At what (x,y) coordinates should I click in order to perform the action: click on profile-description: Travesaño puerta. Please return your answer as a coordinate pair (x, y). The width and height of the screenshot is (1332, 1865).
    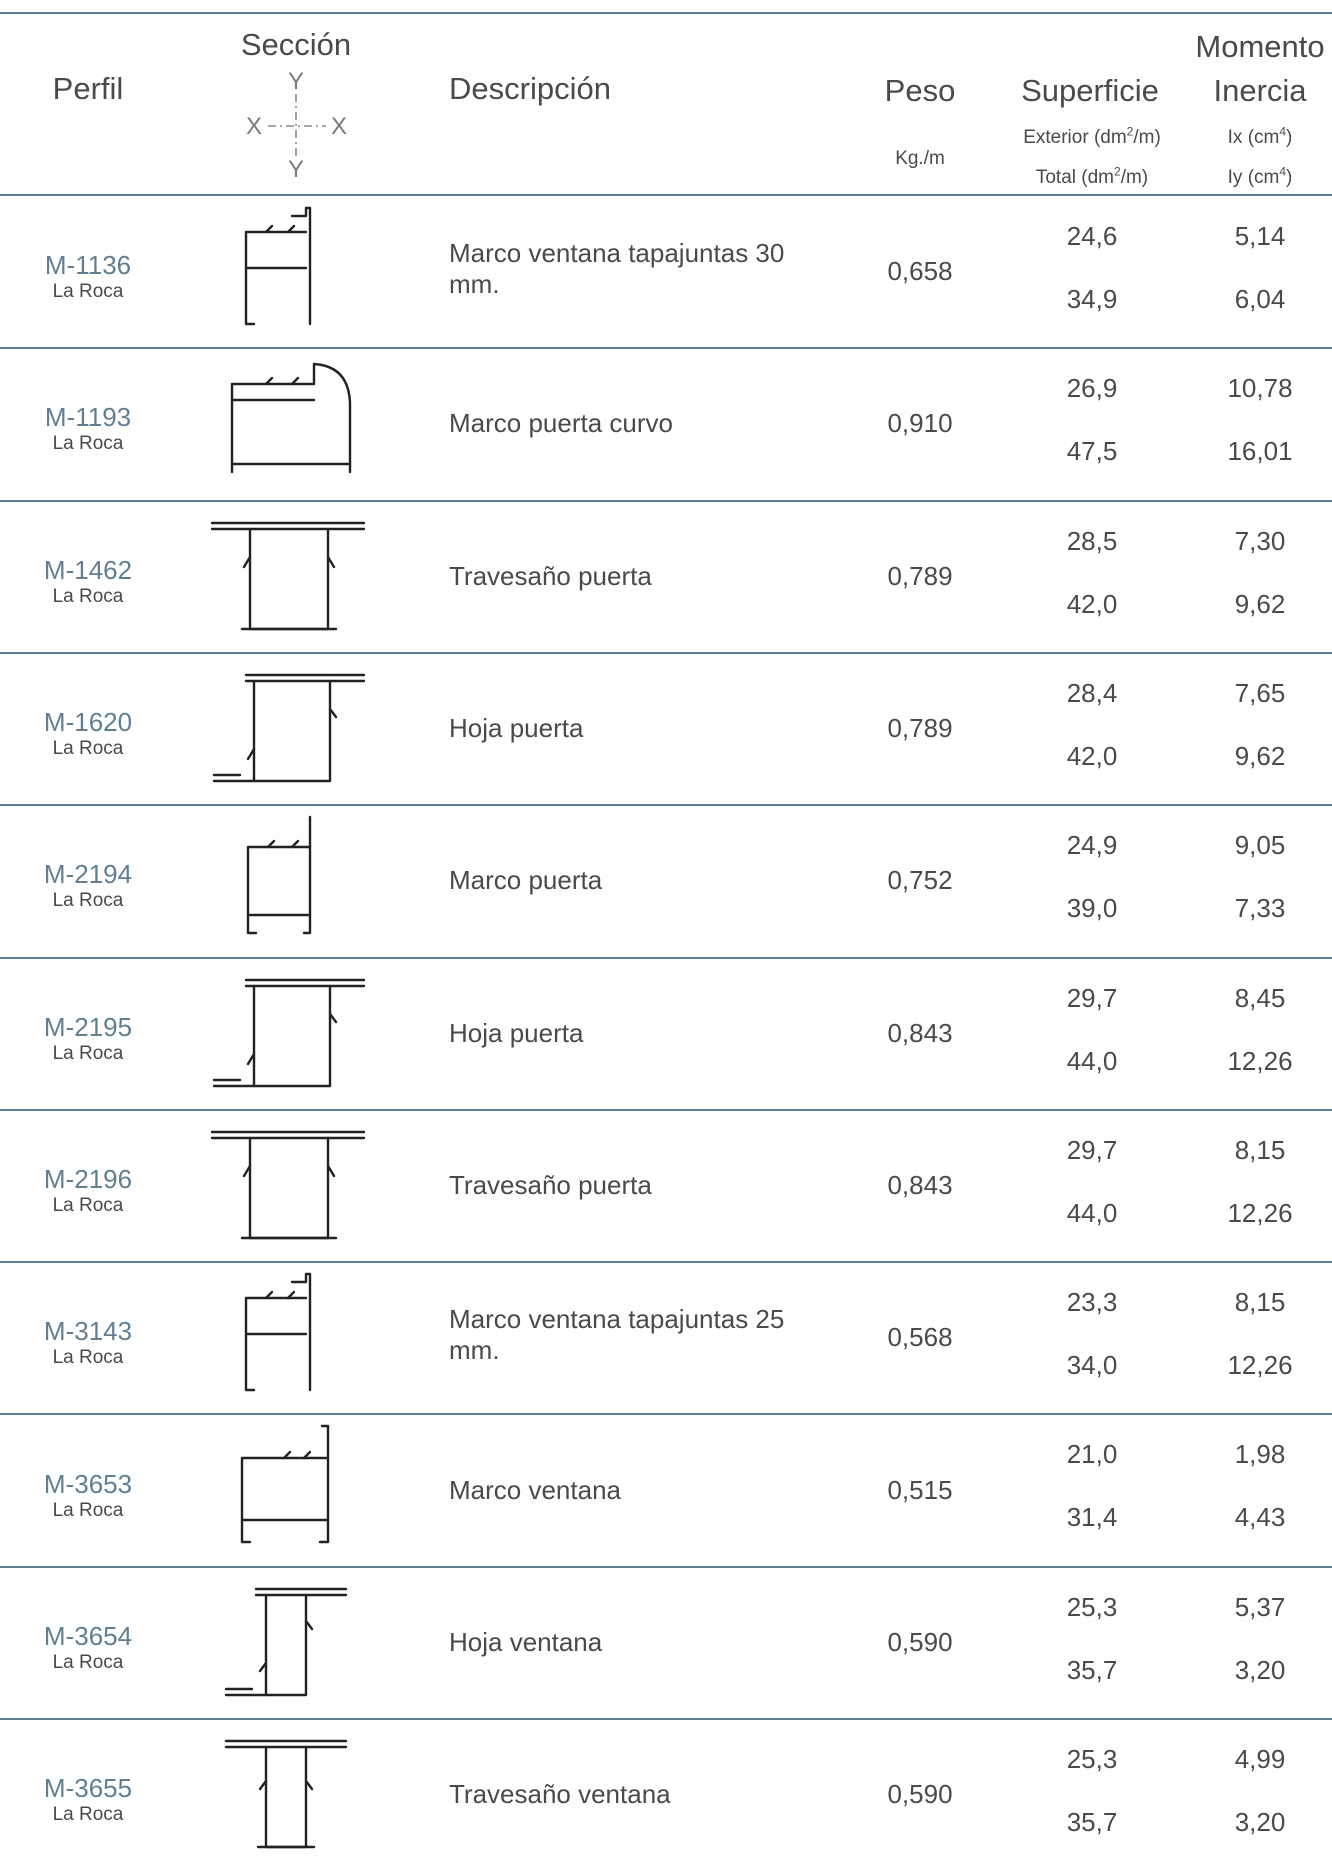
    Looking at the image, I should click on (550, 1184).